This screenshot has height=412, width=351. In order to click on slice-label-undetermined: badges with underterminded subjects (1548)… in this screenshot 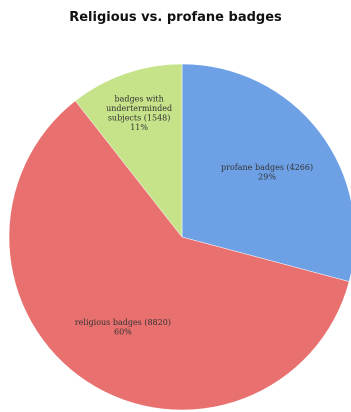, I will do `click(139, 113)`.